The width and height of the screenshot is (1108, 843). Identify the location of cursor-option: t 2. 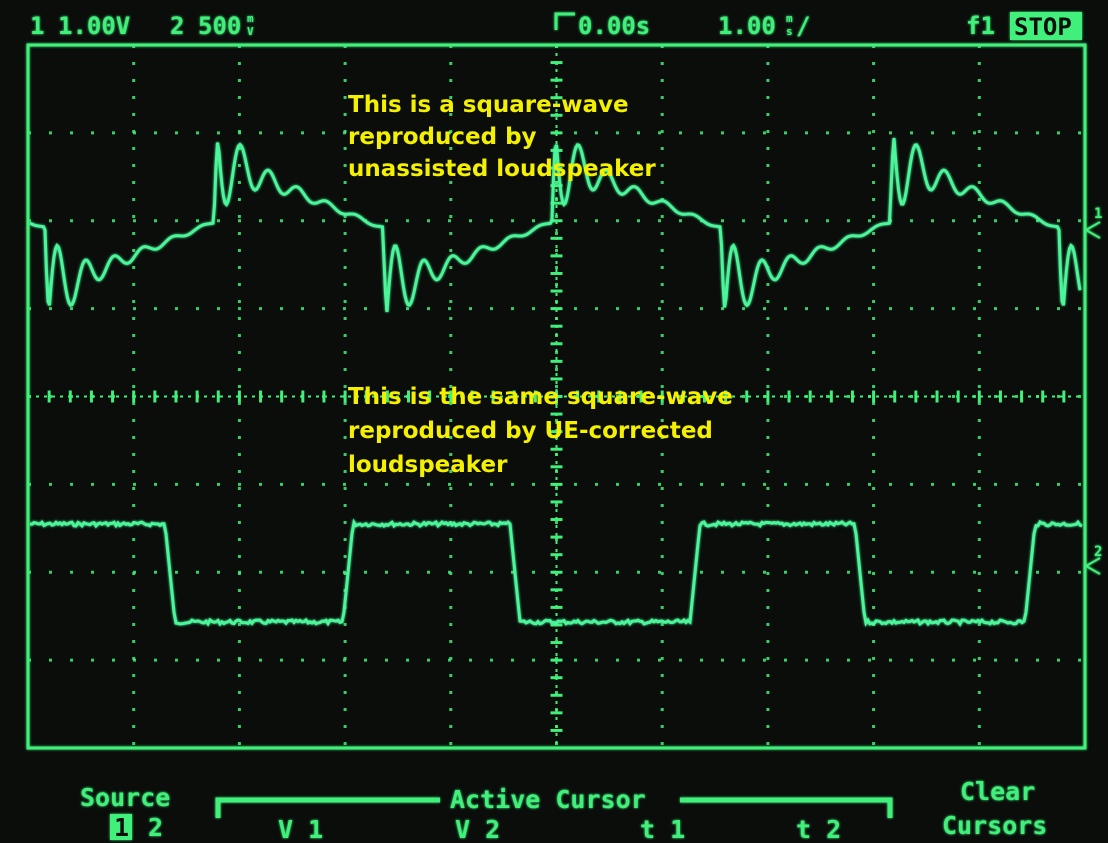
(818, 829).